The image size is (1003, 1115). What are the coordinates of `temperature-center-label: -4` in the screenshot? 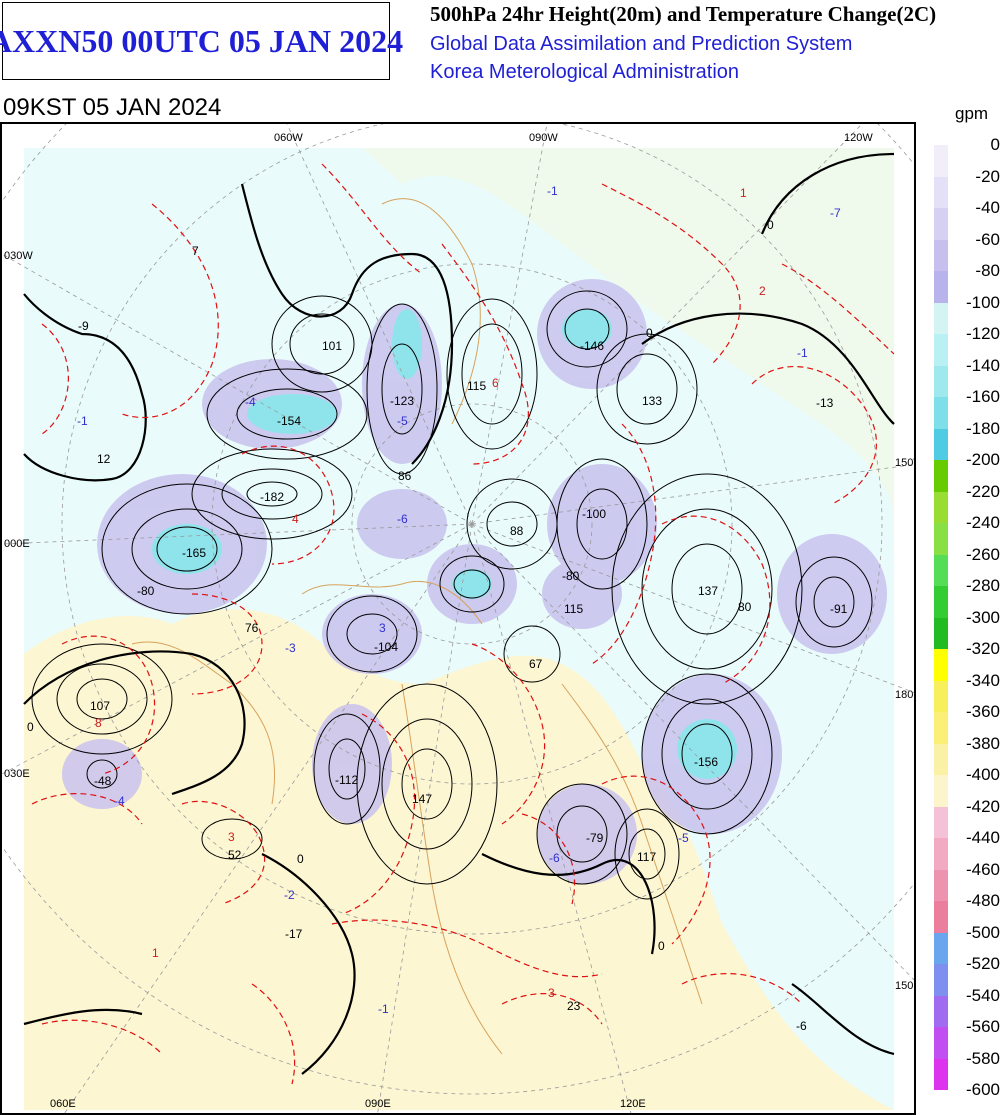 It's located at (119, 801).